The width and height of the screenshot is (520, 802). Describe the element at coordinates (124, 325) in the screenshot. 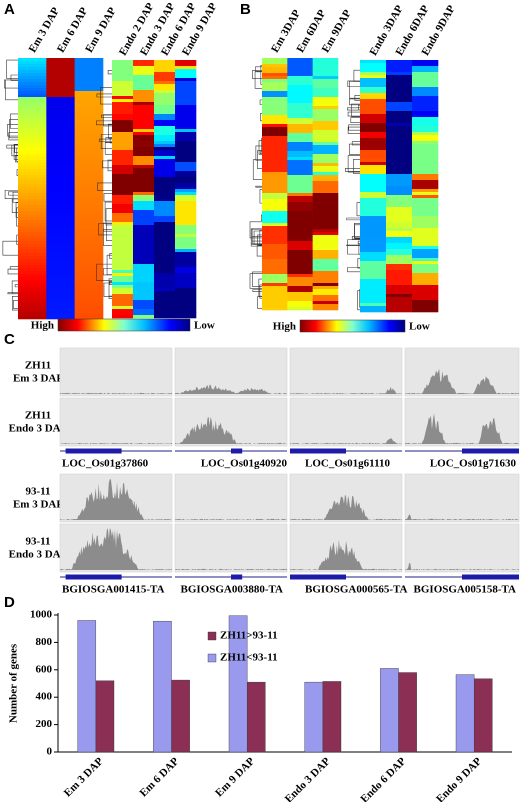

I see `color-scale` at that location.